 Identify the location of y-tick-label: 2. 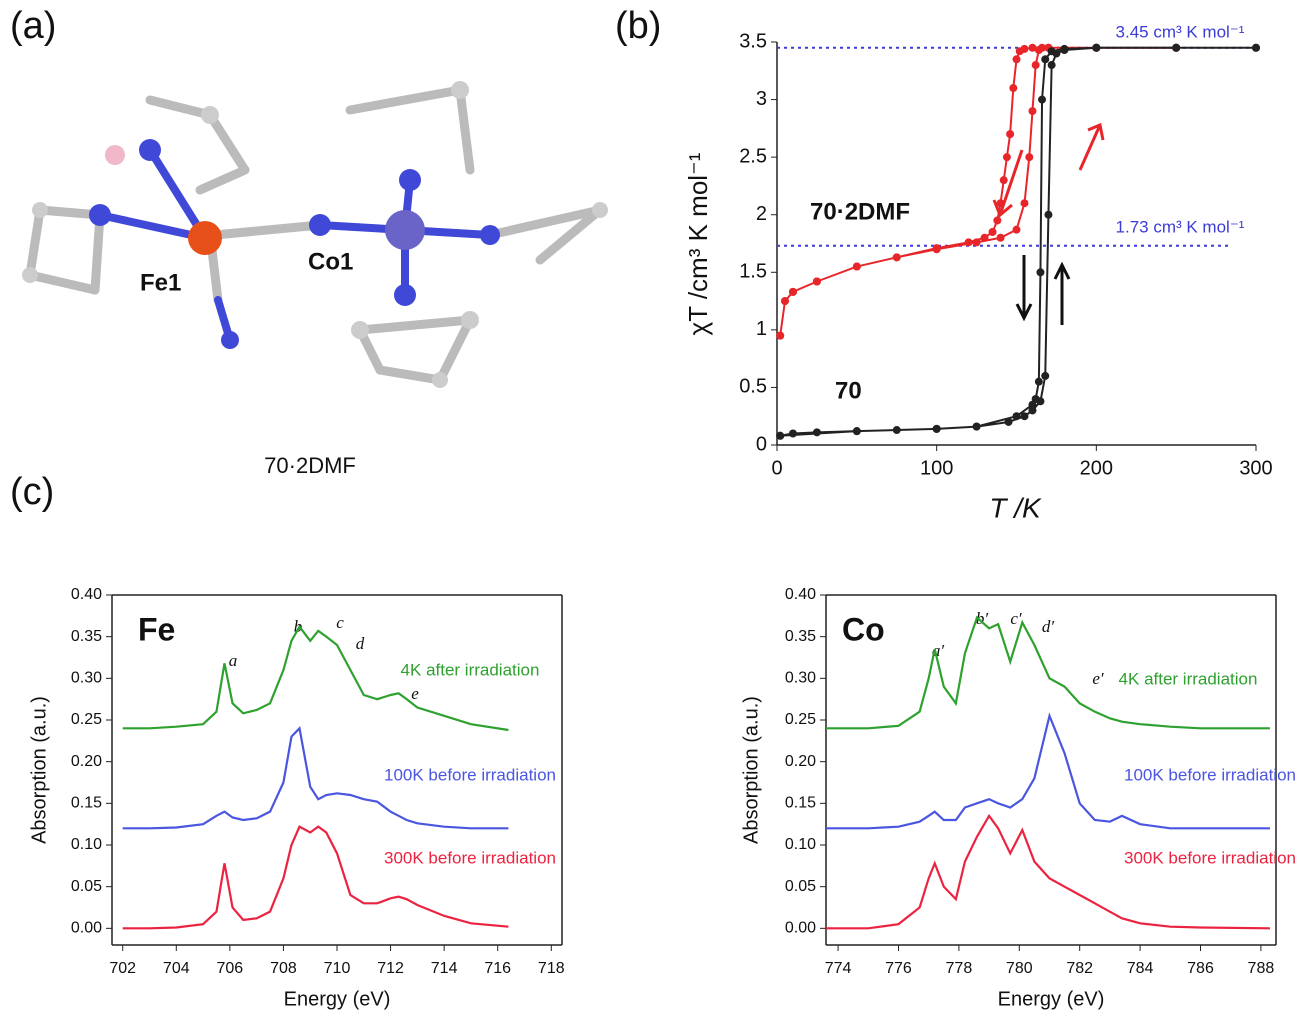
(761, 214).